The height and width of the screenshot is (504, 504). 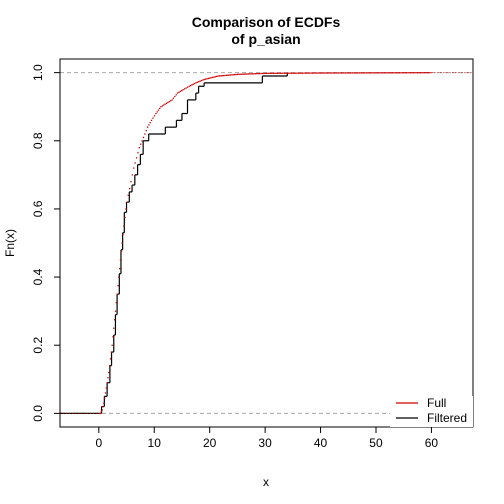 I want to click on x-tick-label: 60, so click(x=432, y=443).